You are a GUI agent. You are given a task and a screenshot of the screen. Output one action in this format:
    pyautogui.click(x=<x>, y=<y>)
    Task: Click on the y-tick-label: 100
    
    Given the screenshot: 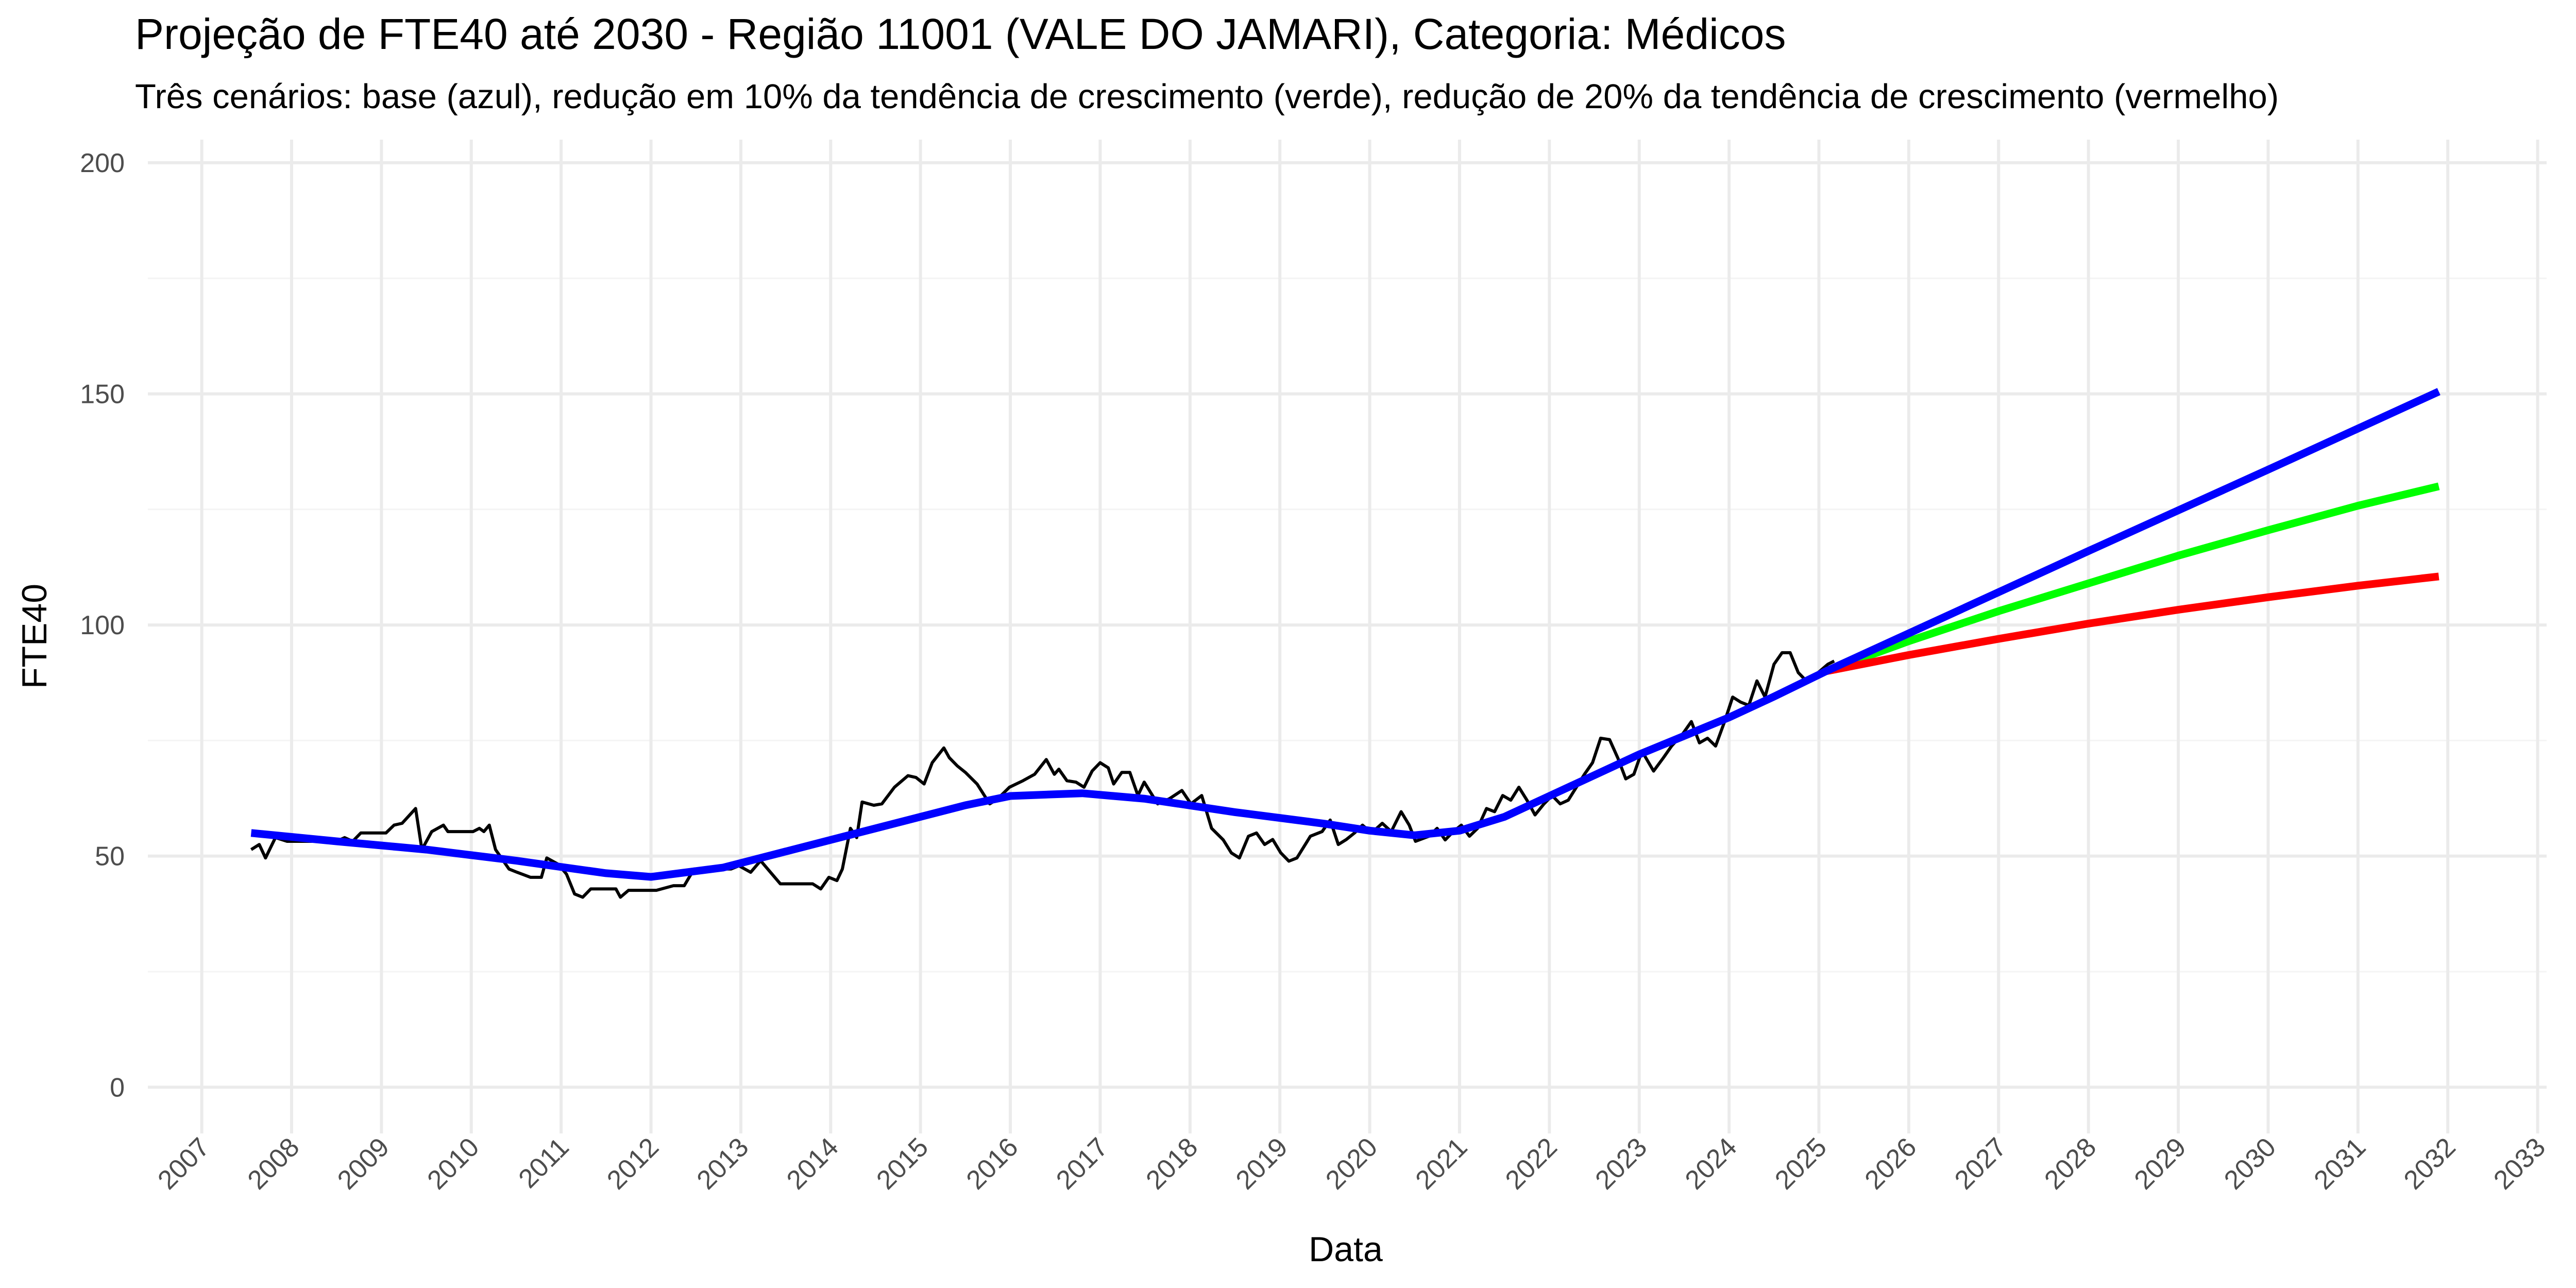 What is the action you would take?
    pyautogui.click(x=102, y=625)
    